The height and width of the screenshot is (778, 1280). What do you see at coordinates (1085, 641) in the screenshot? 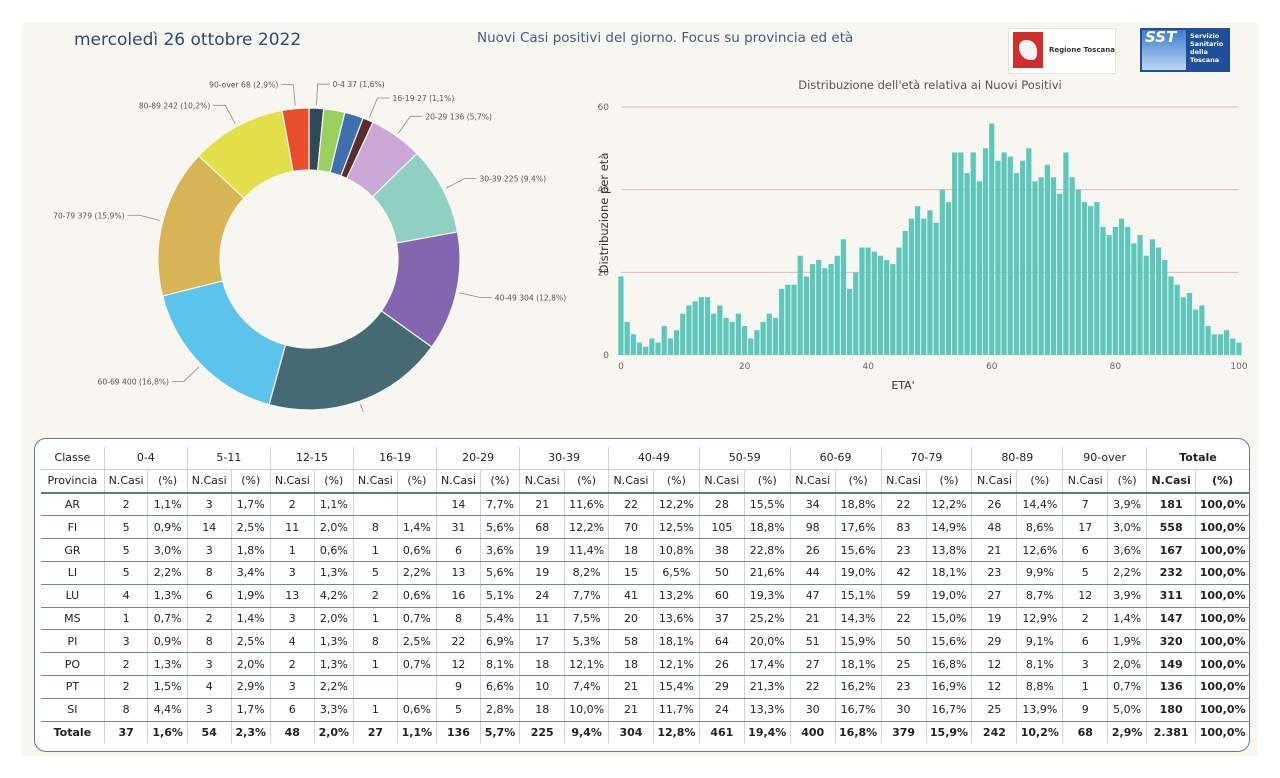
I see `table-cell: 6` at bounding box center [1085, 641].